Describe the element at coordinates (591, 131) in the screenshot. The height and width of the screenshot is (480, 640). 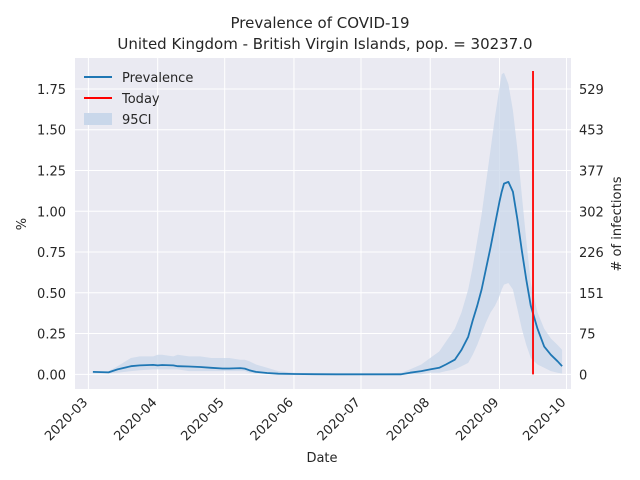
I see `y-right-tick-label: 453` at that location.